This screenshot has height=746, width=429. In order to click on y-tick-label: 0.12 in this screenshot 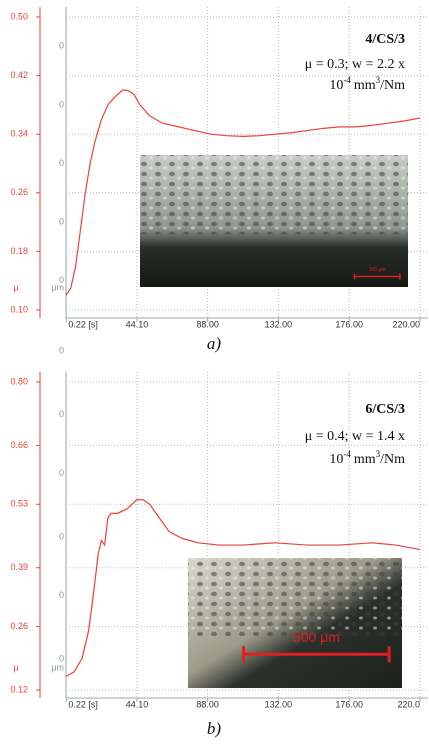, I will do `click(19, 689)`.